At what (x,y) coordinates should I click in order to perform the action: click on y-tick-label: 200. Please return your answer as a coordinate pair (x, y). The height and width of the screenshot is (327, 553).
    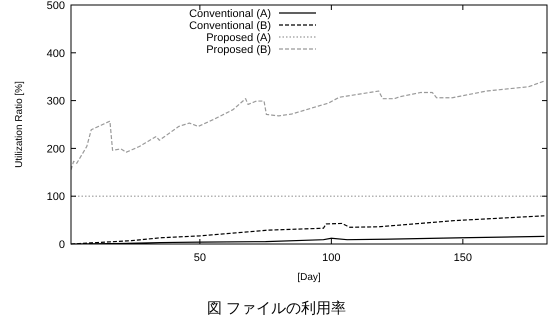
    Looking at the image, I should click on (55, 149).